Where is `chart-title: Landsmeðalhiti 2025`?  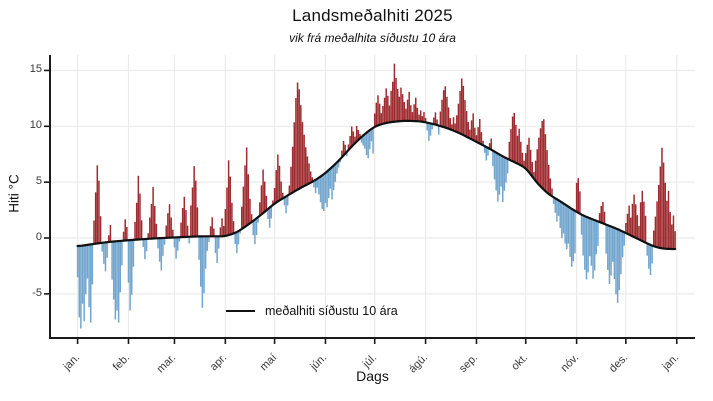 chart-title: Landsmeðalhiti 2025 is located at coordinates (372, 15).